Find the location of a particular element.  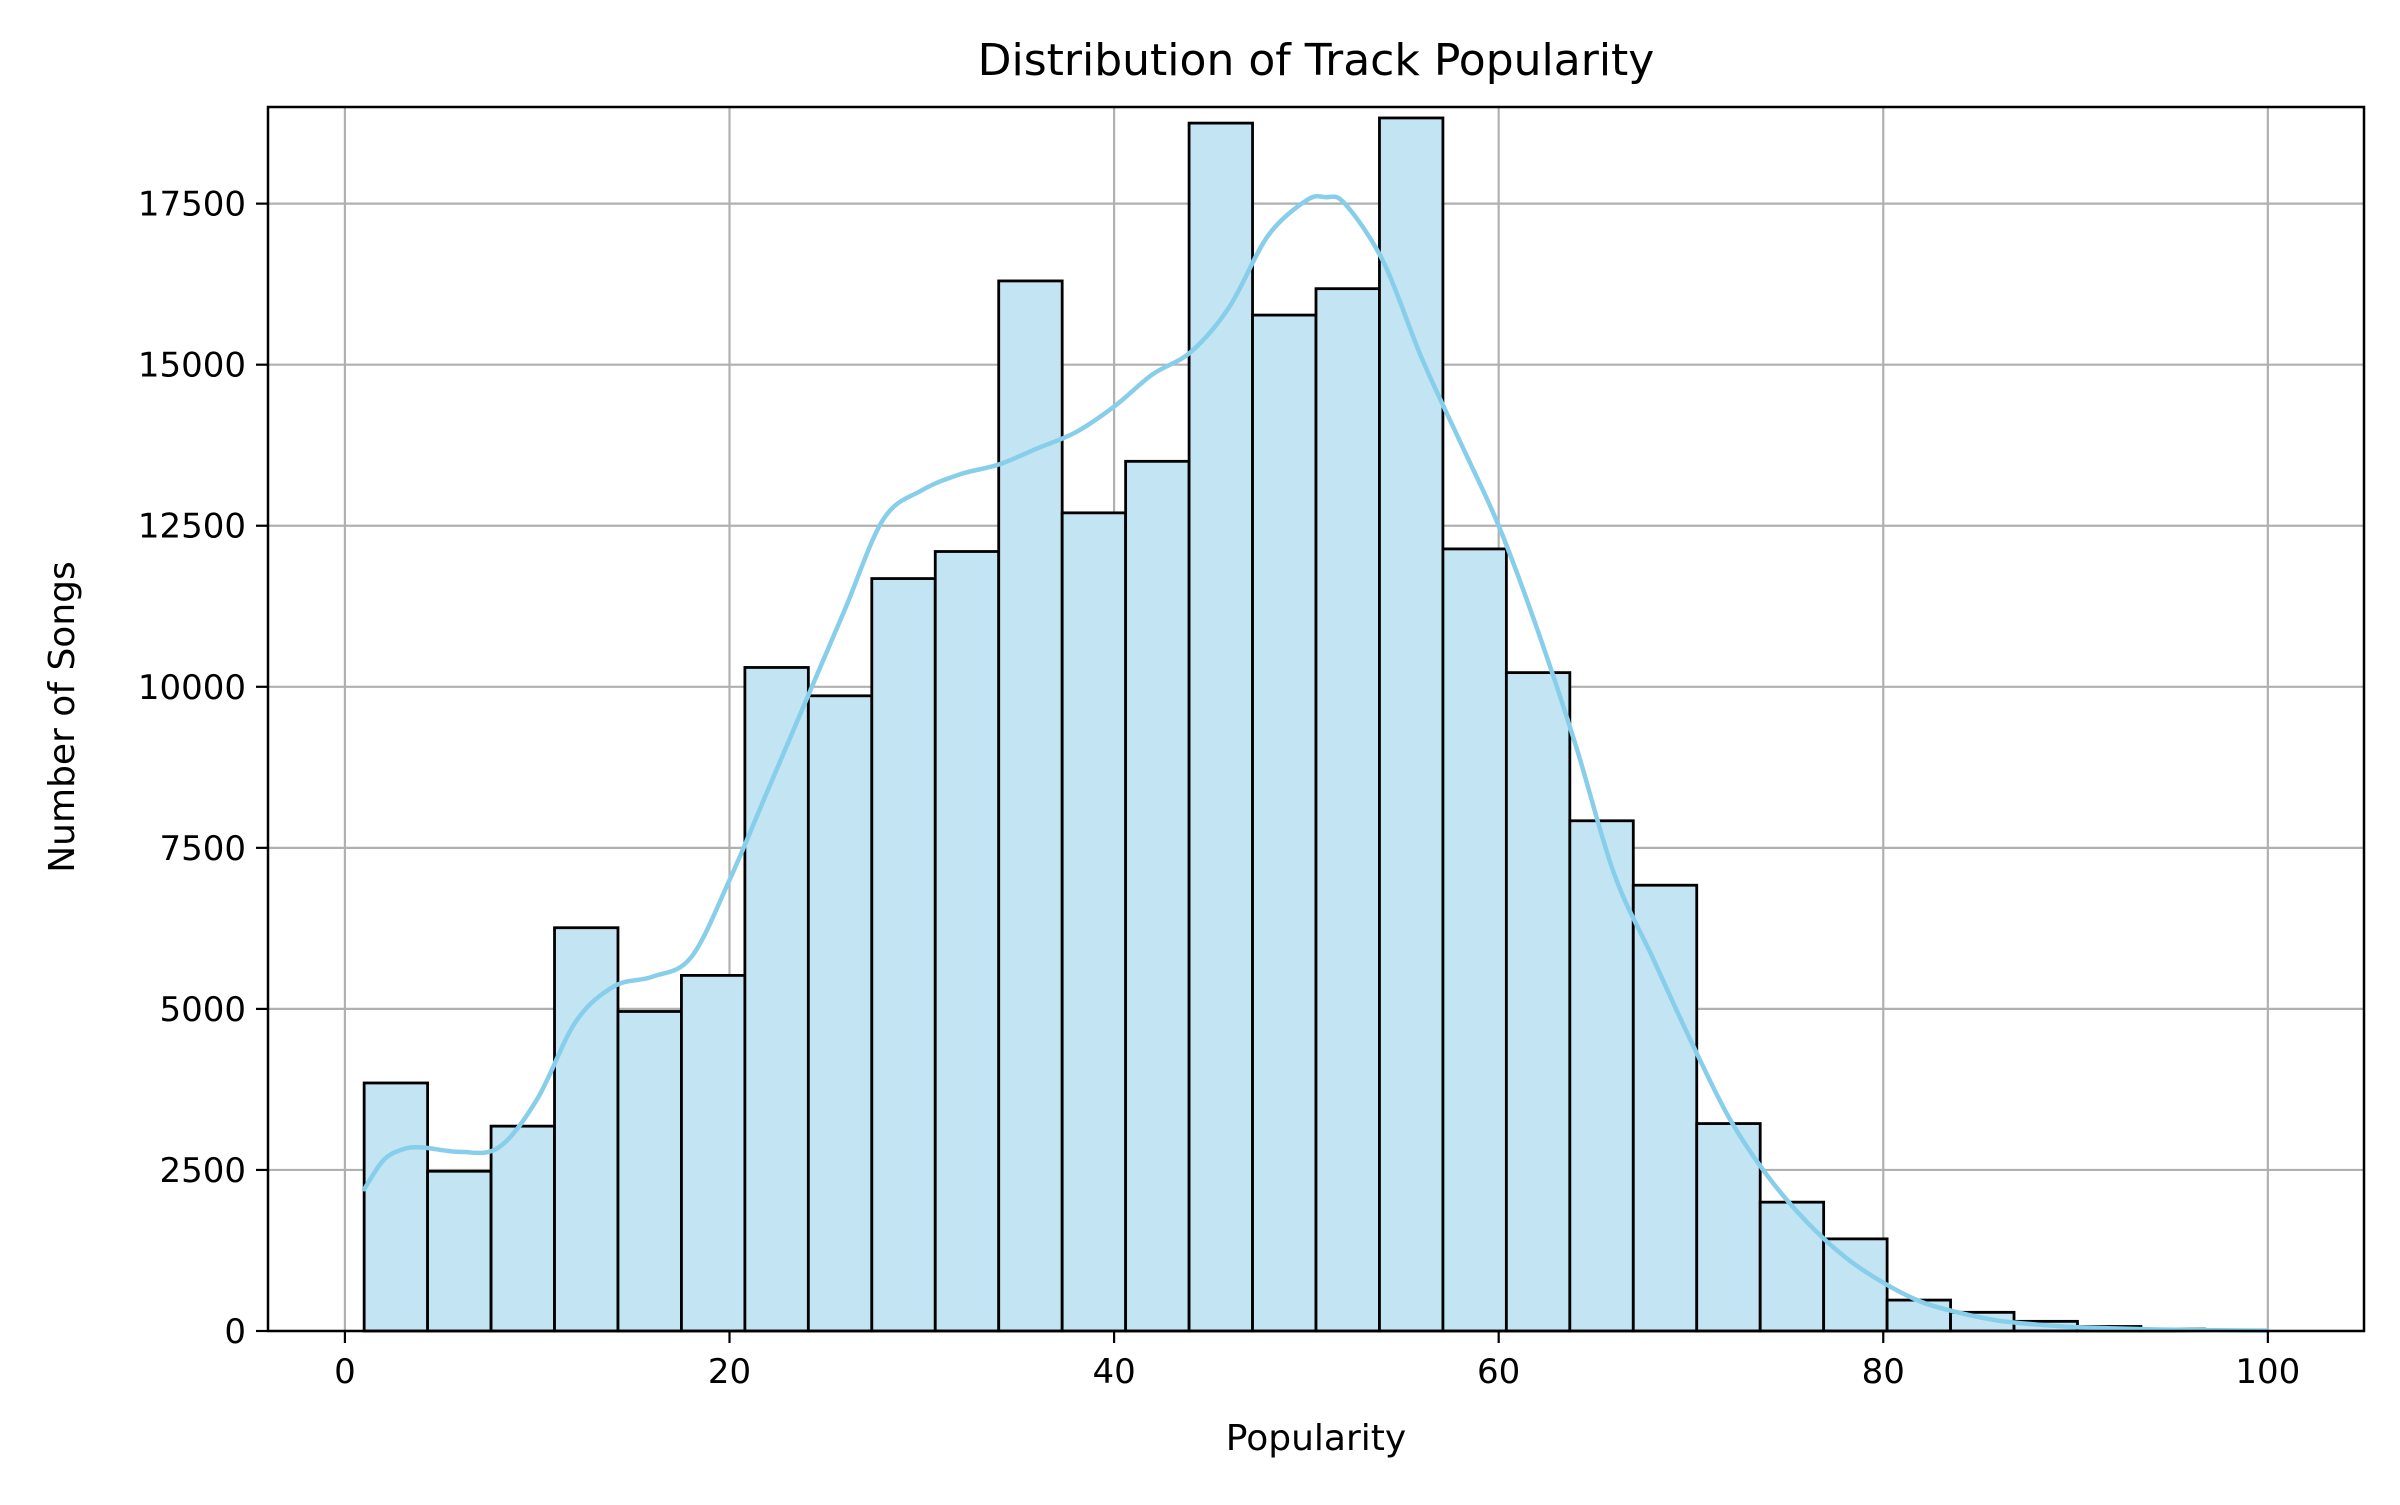

x-tick-label: 0 is located at coordinates (345, 1372).